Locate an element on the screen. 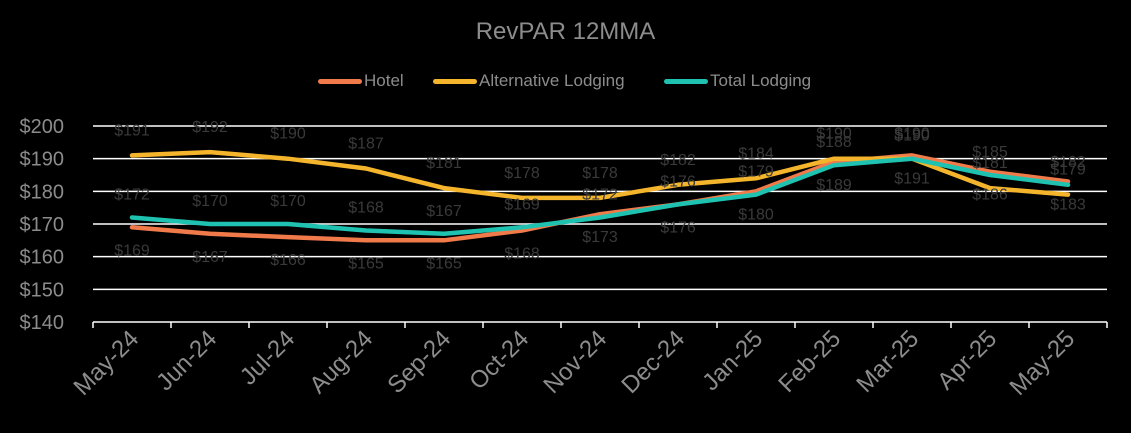  legend-swatch-total-lodging is located at coordinates (686, 81).